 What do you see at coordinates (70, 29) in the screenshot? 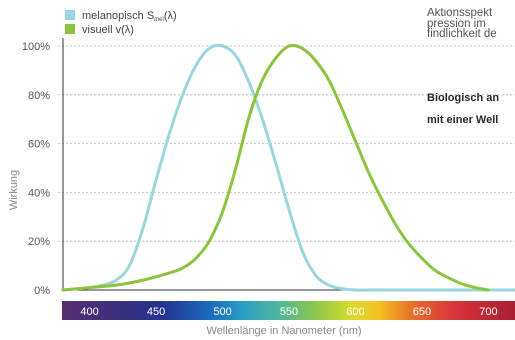
I see `legend-swatch-visual` at bounding box center [70, 29].